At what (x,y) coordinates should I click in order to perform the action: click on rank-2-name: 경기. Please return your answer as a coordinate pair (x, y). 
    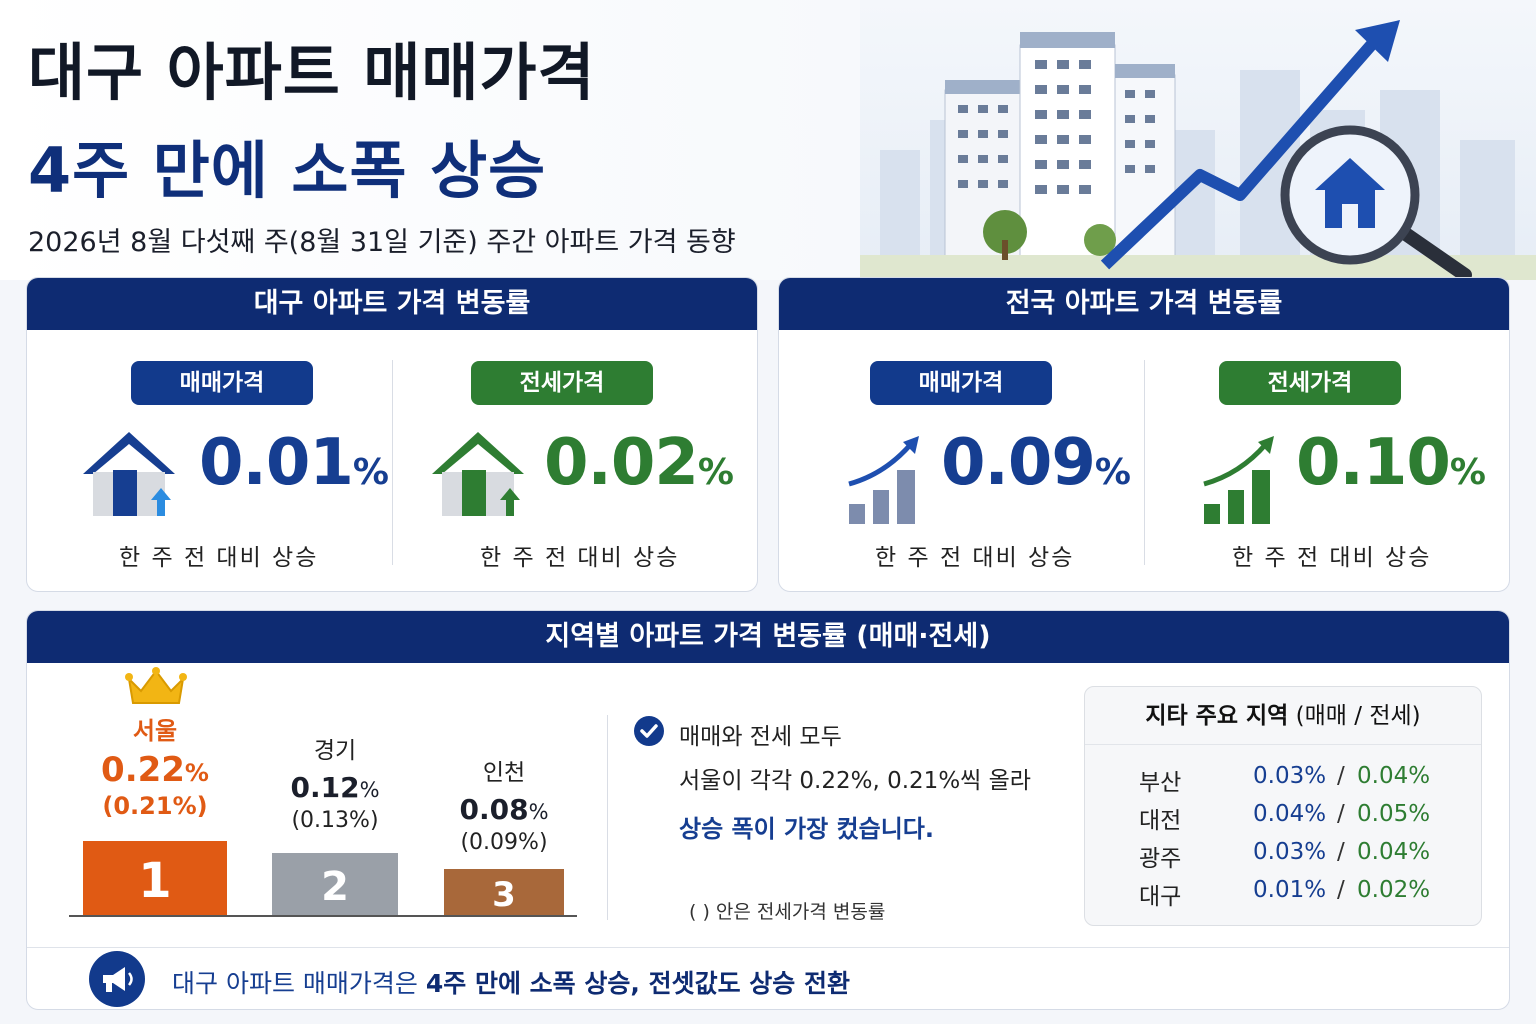
    Looking at the image, I should click on (335, 751).